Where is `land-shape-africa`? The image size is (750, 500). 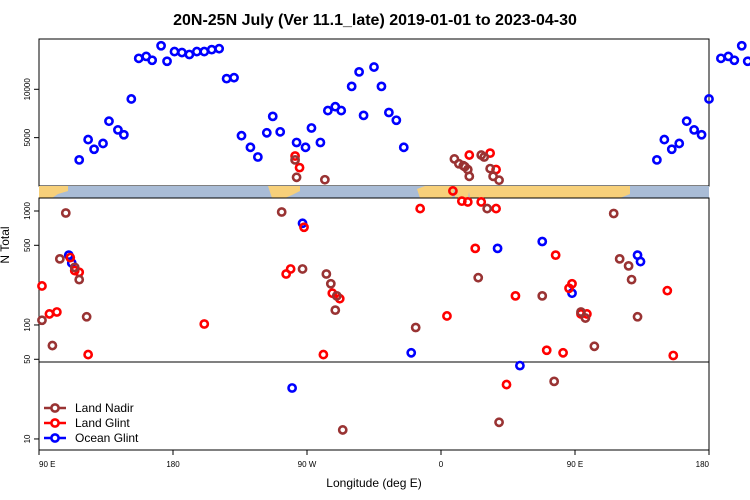
land-shape-africa is located at coordinates (436, 192).